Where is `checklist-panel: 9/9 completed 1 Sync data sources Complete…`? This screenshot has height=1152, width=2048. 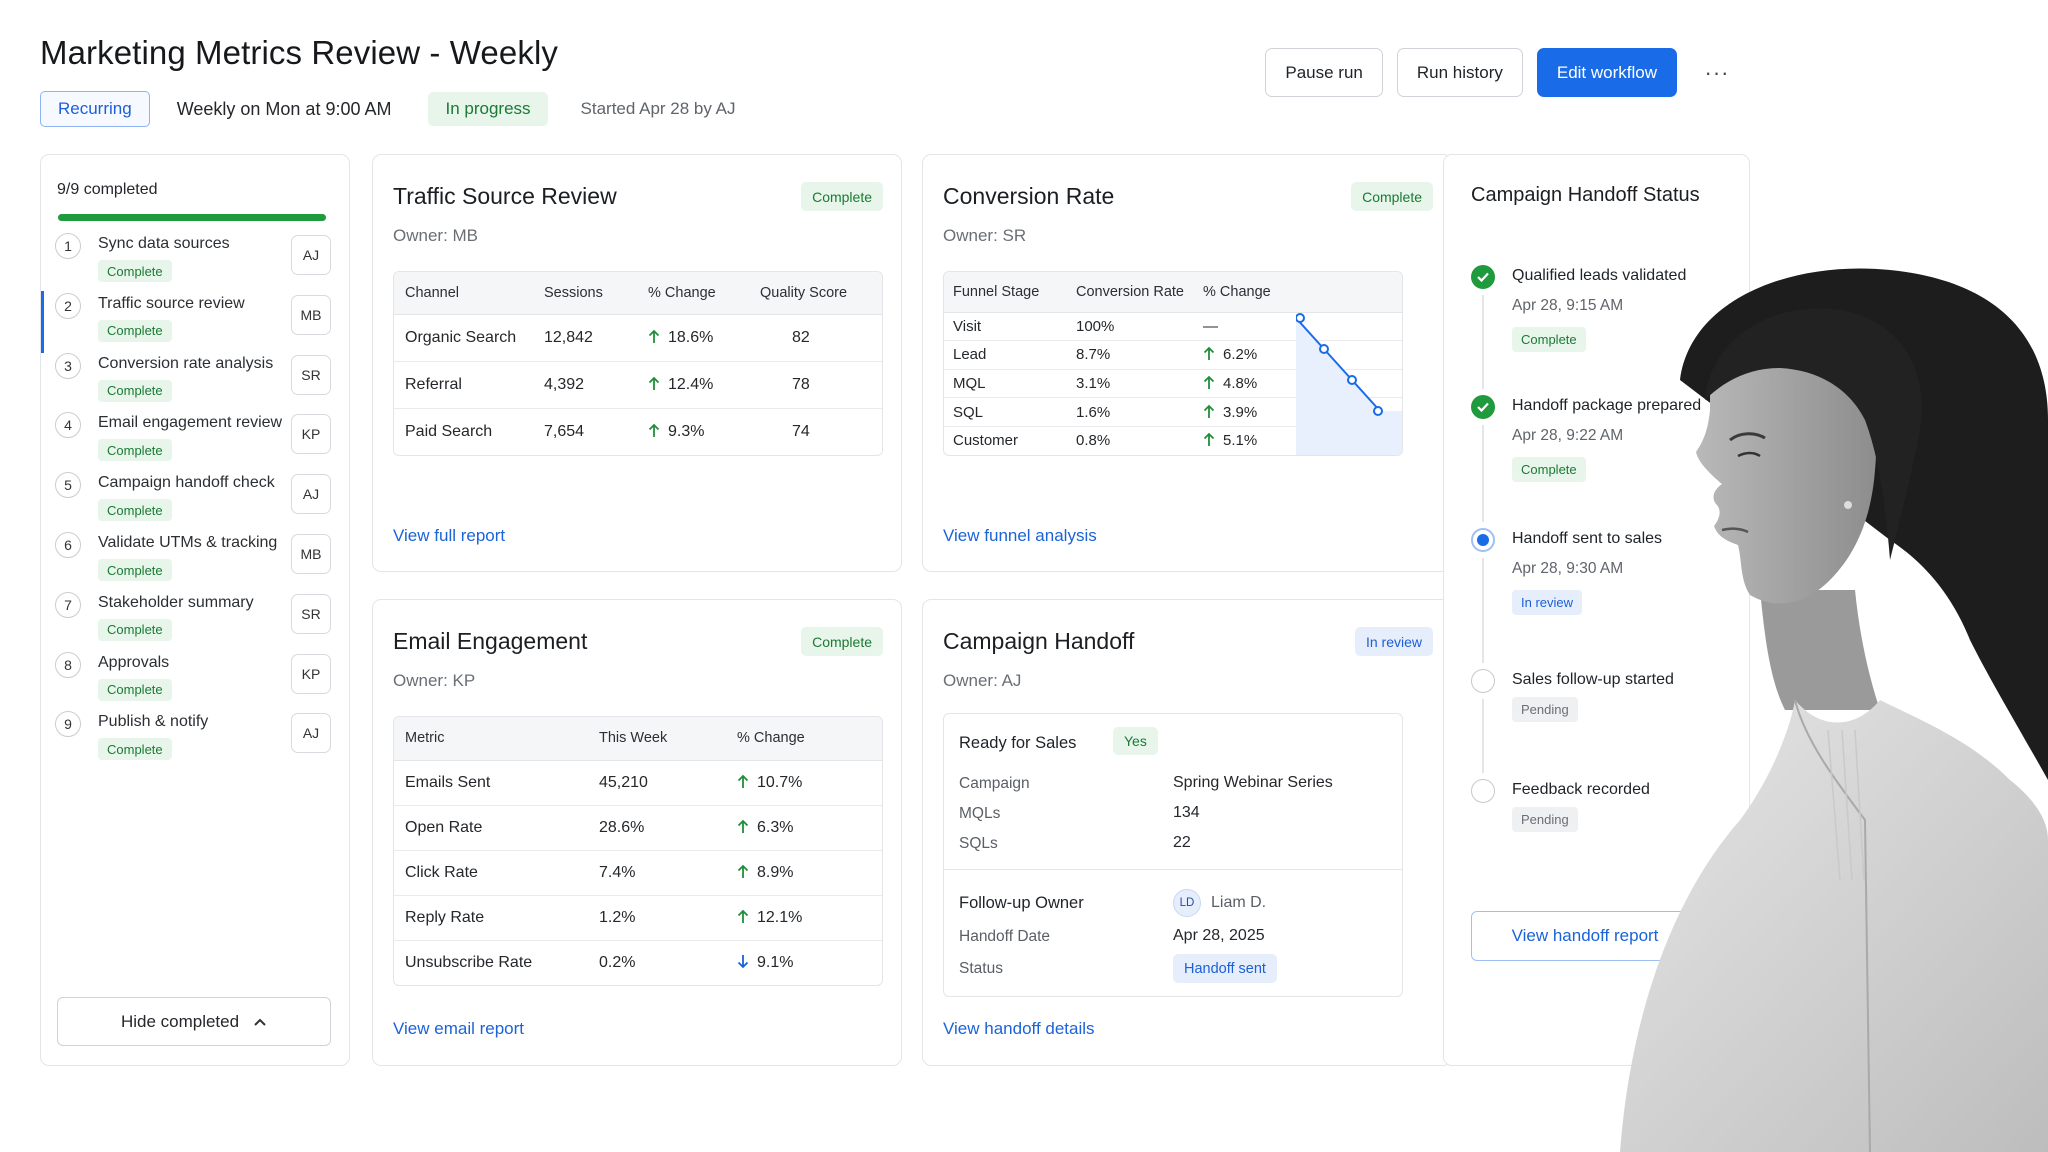
checklist-panel: 9/9 completed 1 Sync data sources Complete… is located at coordinates (195, 610).